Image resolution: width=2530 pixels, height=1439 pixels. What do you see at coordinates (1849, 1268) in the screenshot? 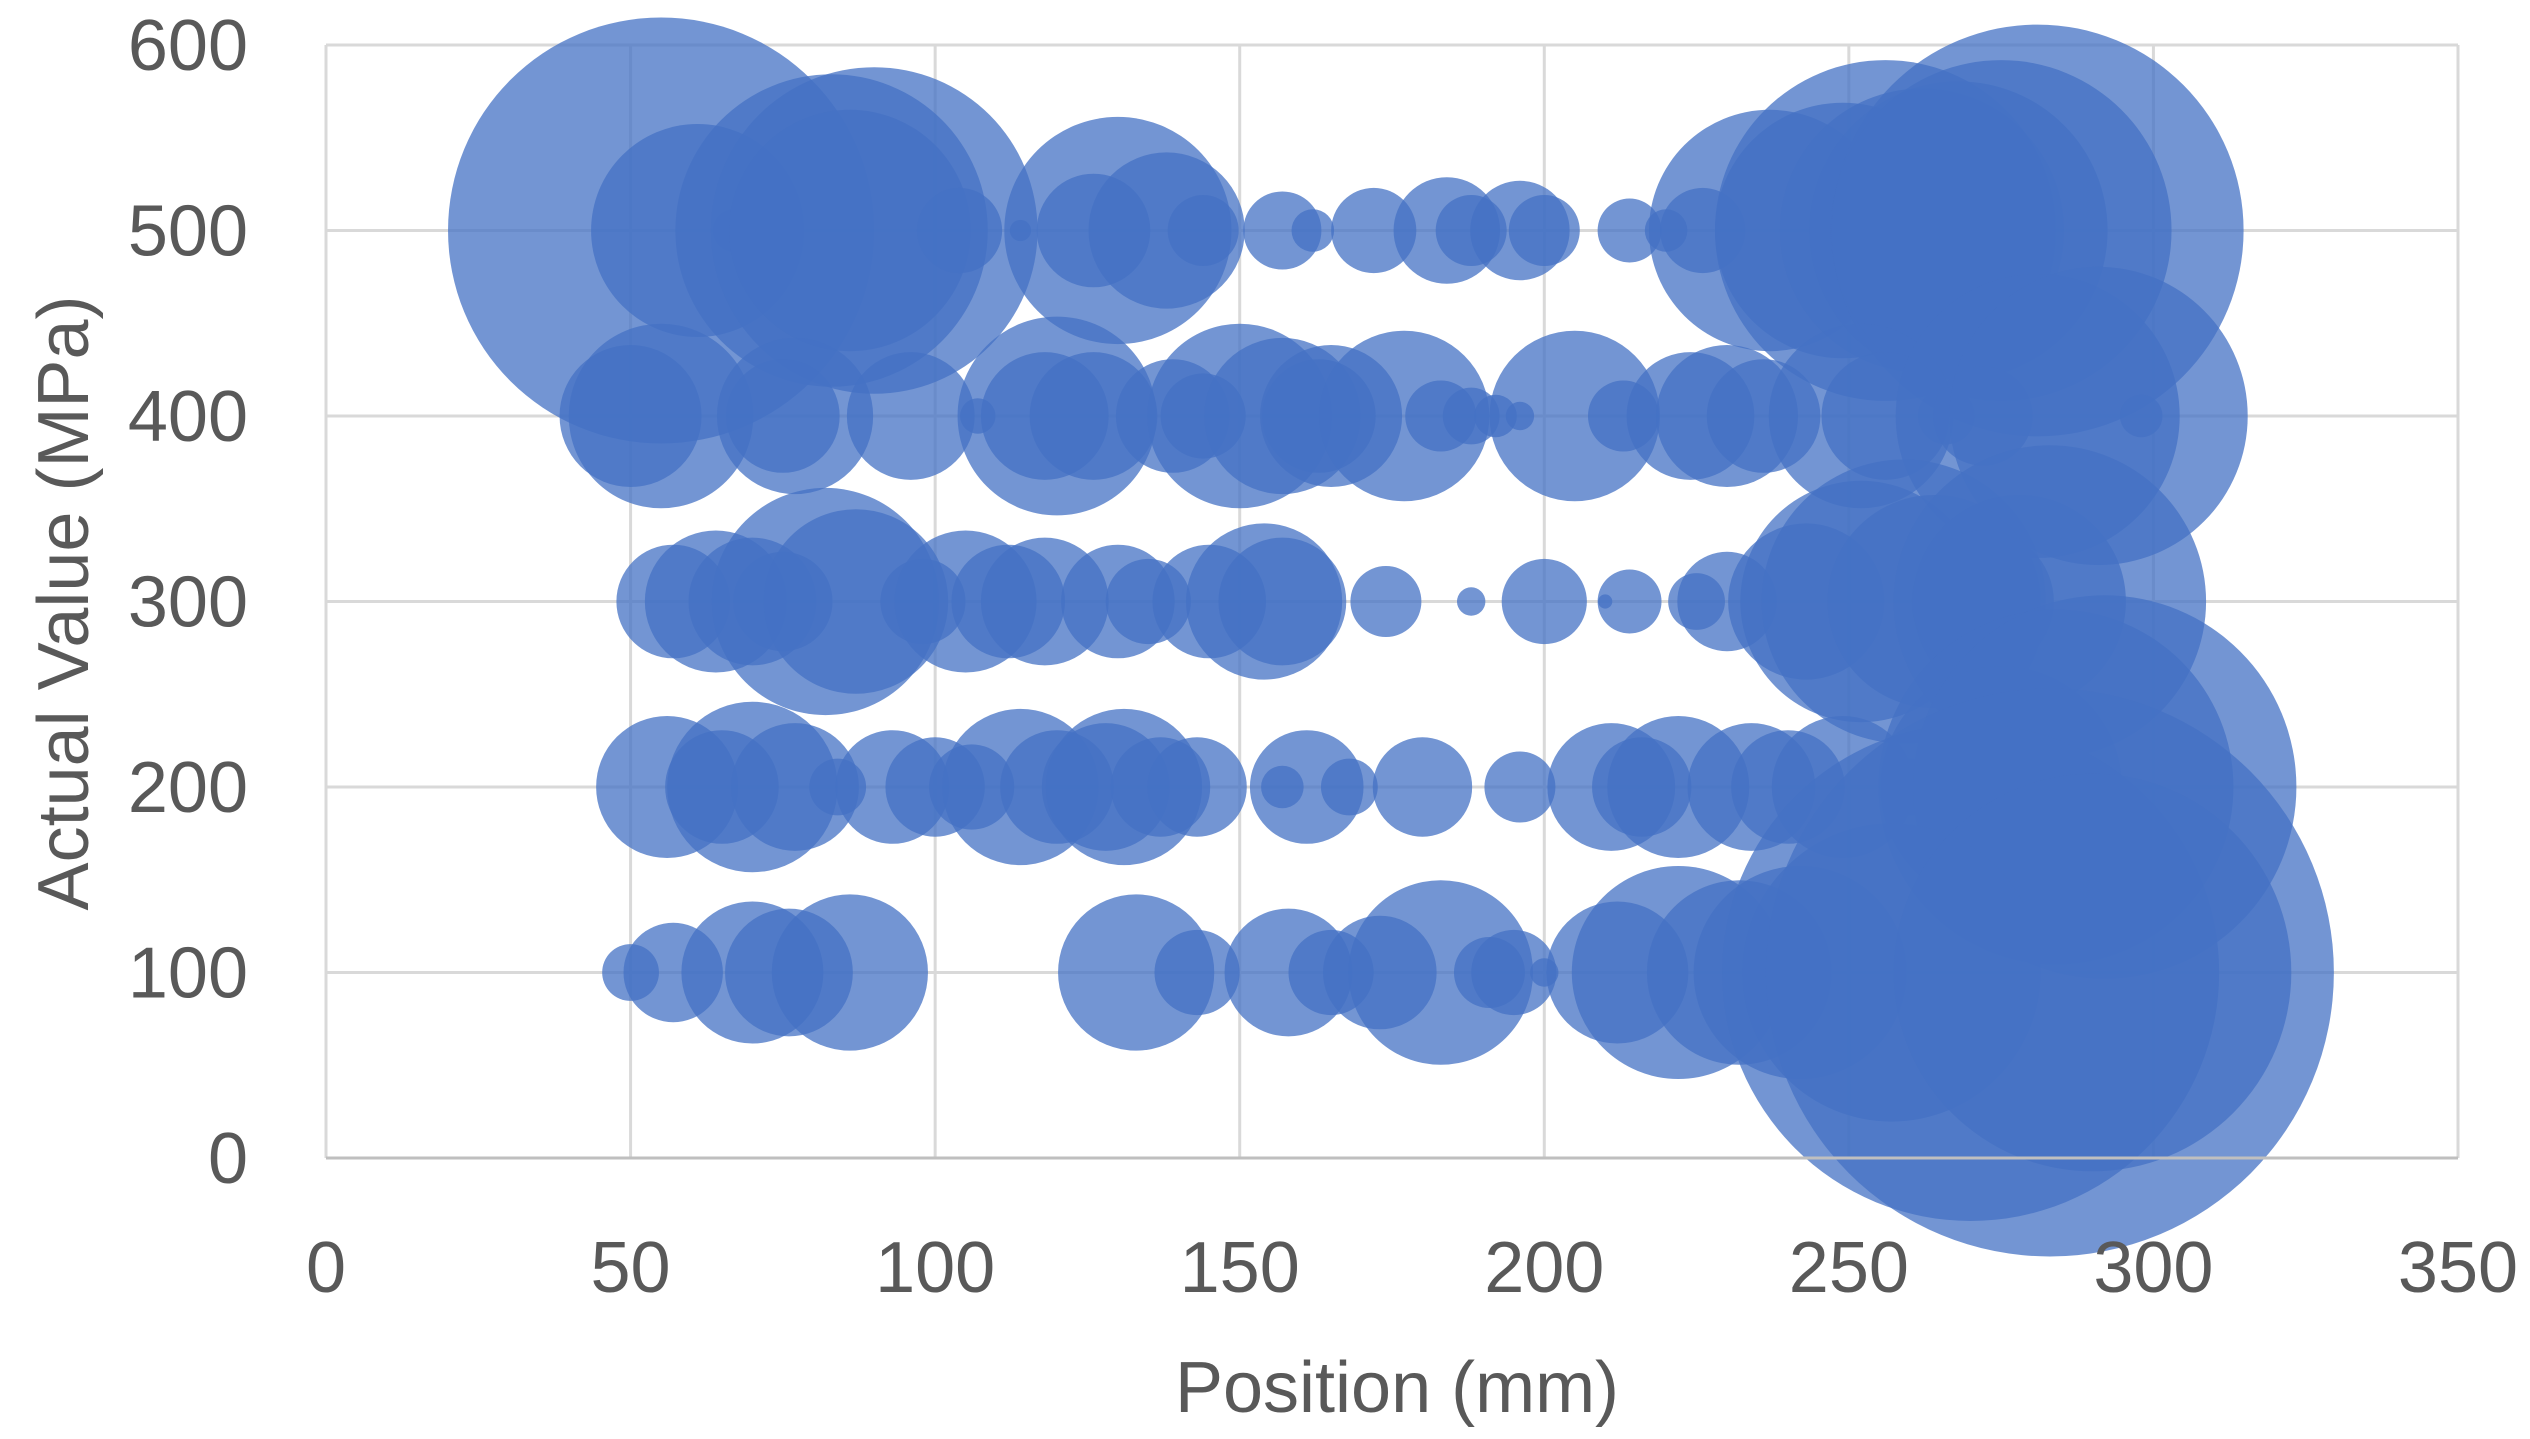
I see `x-tick-label: 250` at bounding box center [1849, 1268].